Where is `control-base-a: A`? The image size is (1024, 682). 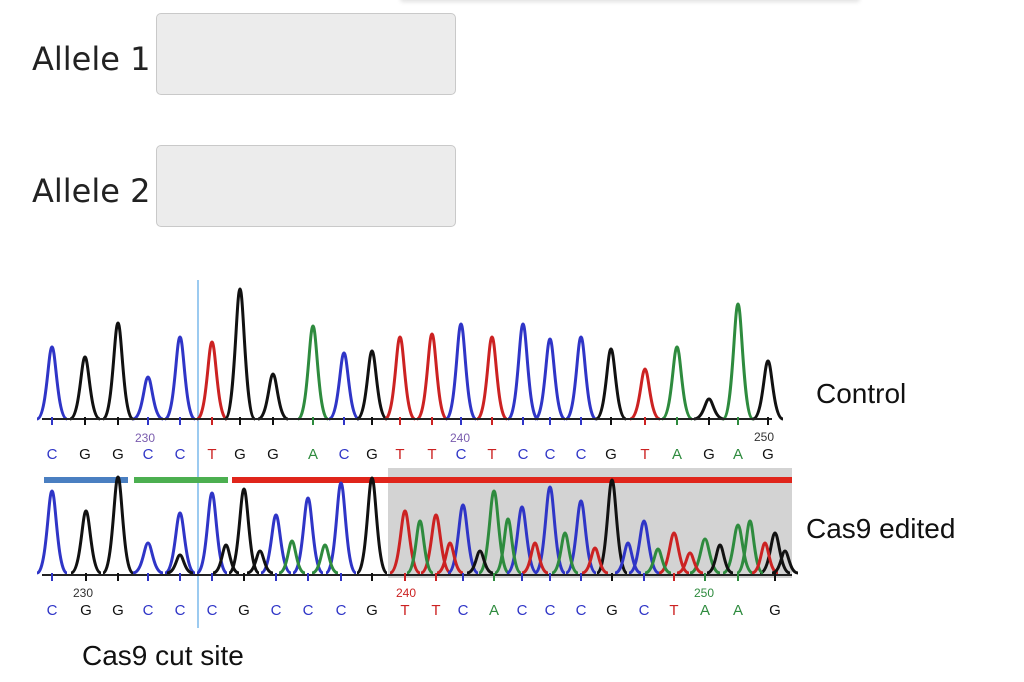
control-base-a: A is located at coordinates (738, 454).